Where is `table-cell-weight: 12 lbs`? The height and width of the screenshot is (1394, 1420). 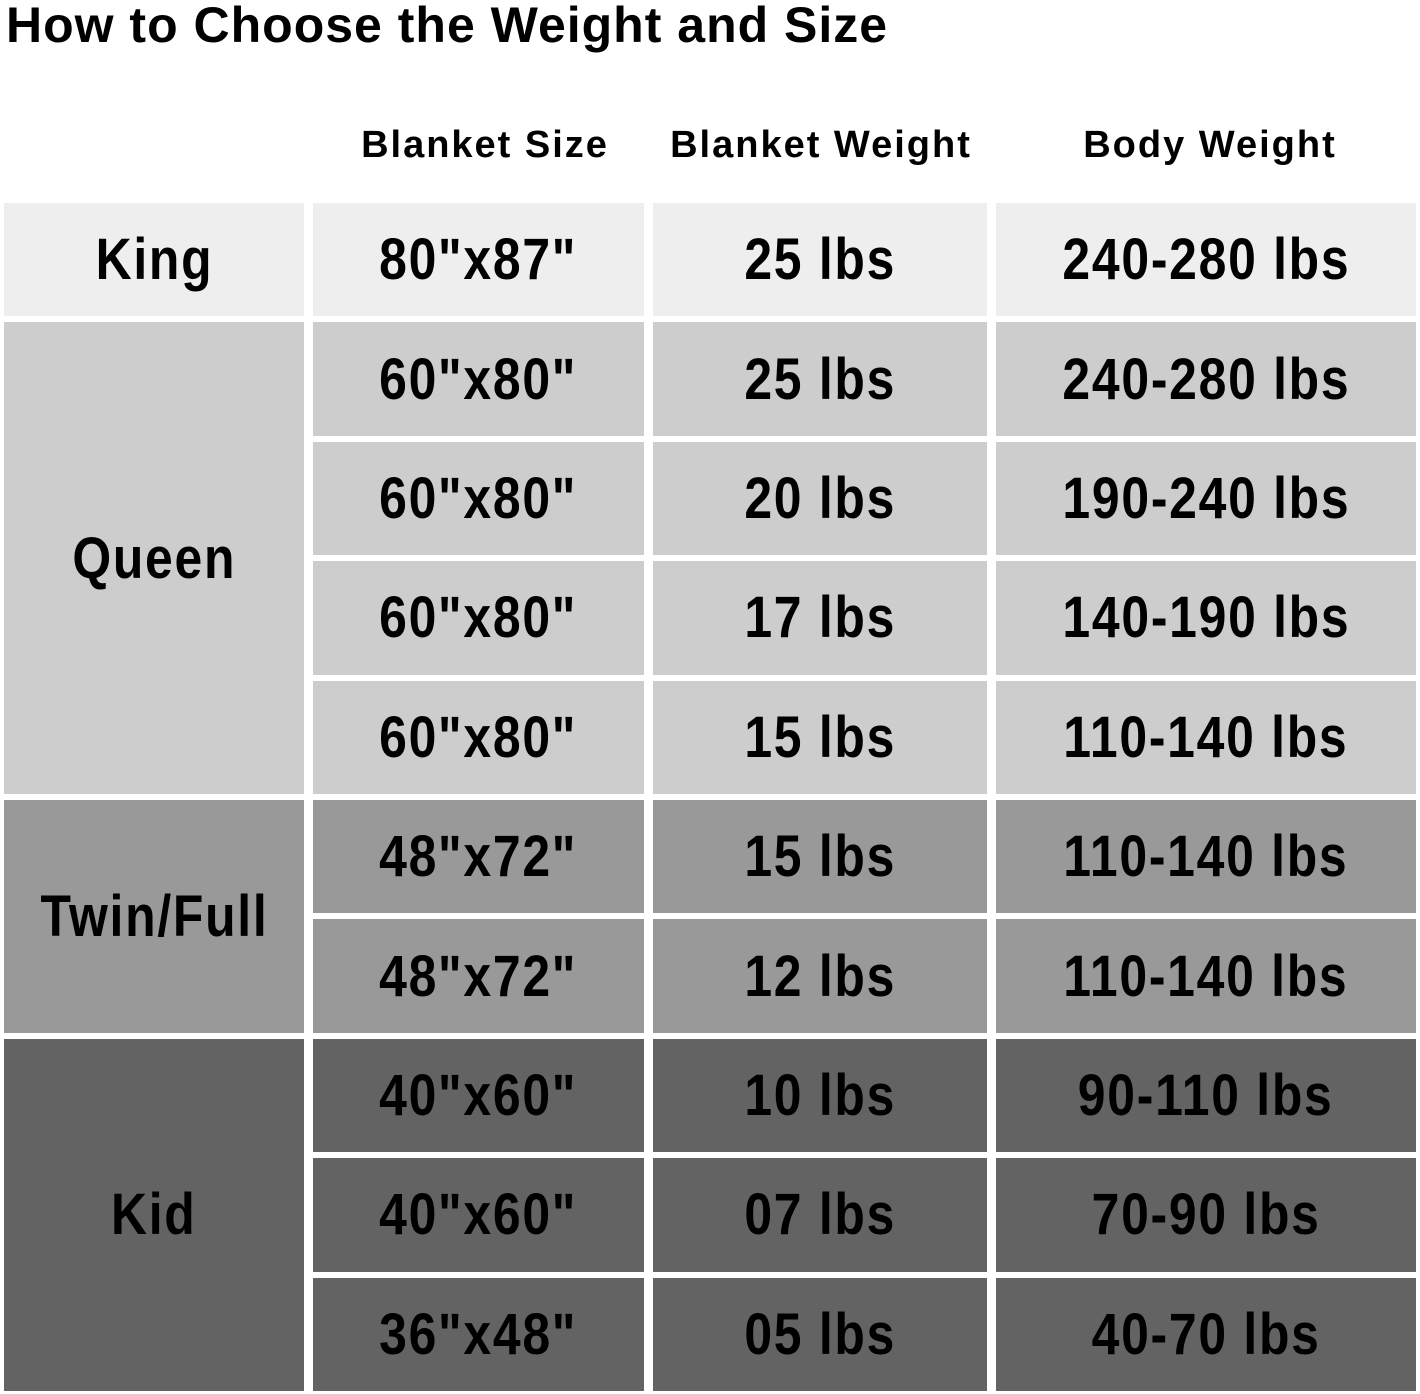 table-cell-weight: 12 lbs is located at coordinates (820, 976).